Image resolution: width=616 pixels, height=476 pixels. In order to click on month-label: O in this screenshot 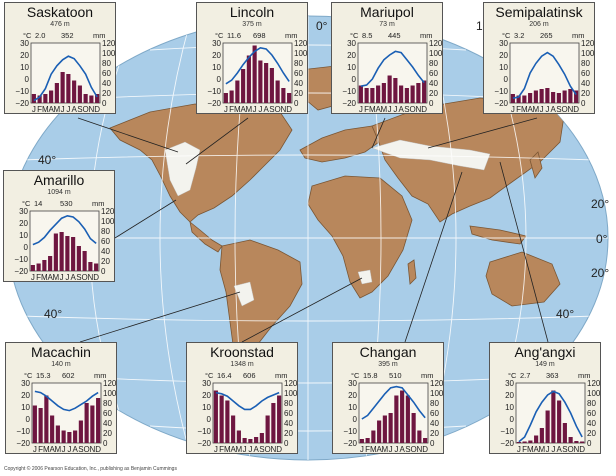, I will do `click(86, 109)`.